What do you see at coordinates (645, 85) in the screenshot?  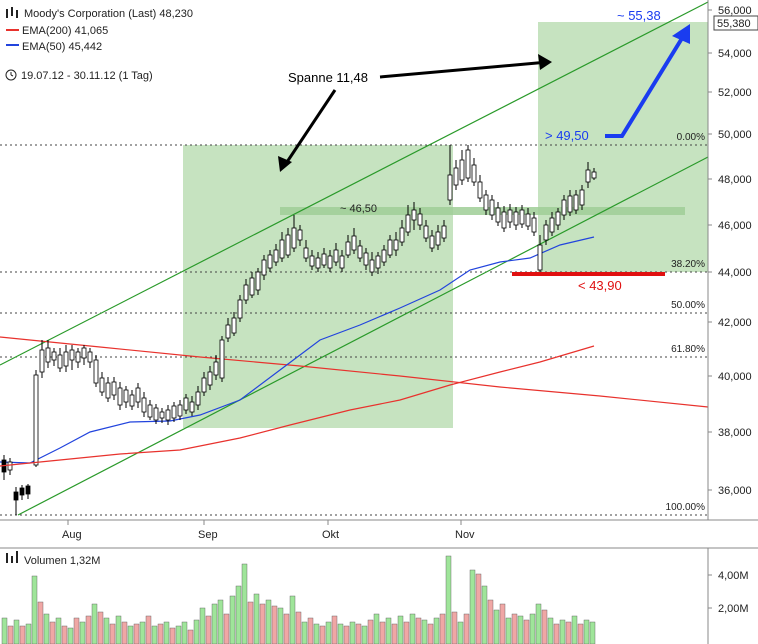 I see `target-arrow` at bounding box center [645, 85].